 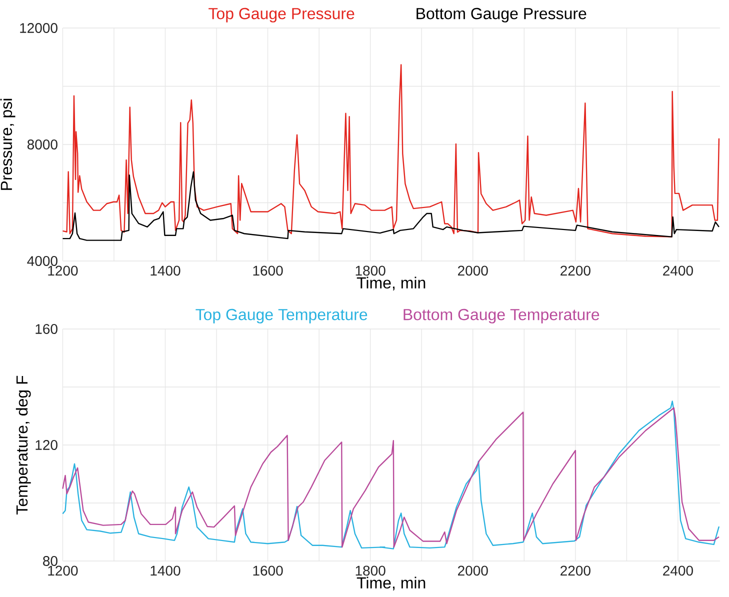 I want to click on y-tick-label: 4000, so click(x=42, y=261).